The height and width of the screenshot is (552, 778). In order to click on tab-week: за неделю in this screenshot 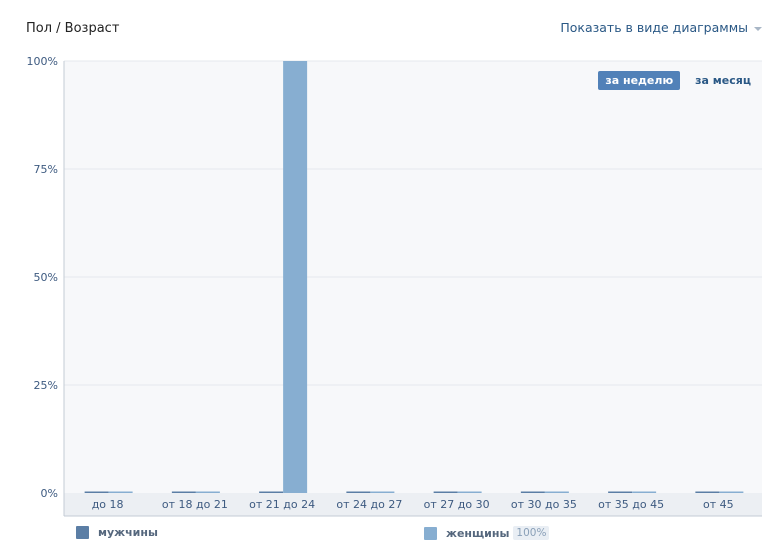, I will do `click(639, 80)`.